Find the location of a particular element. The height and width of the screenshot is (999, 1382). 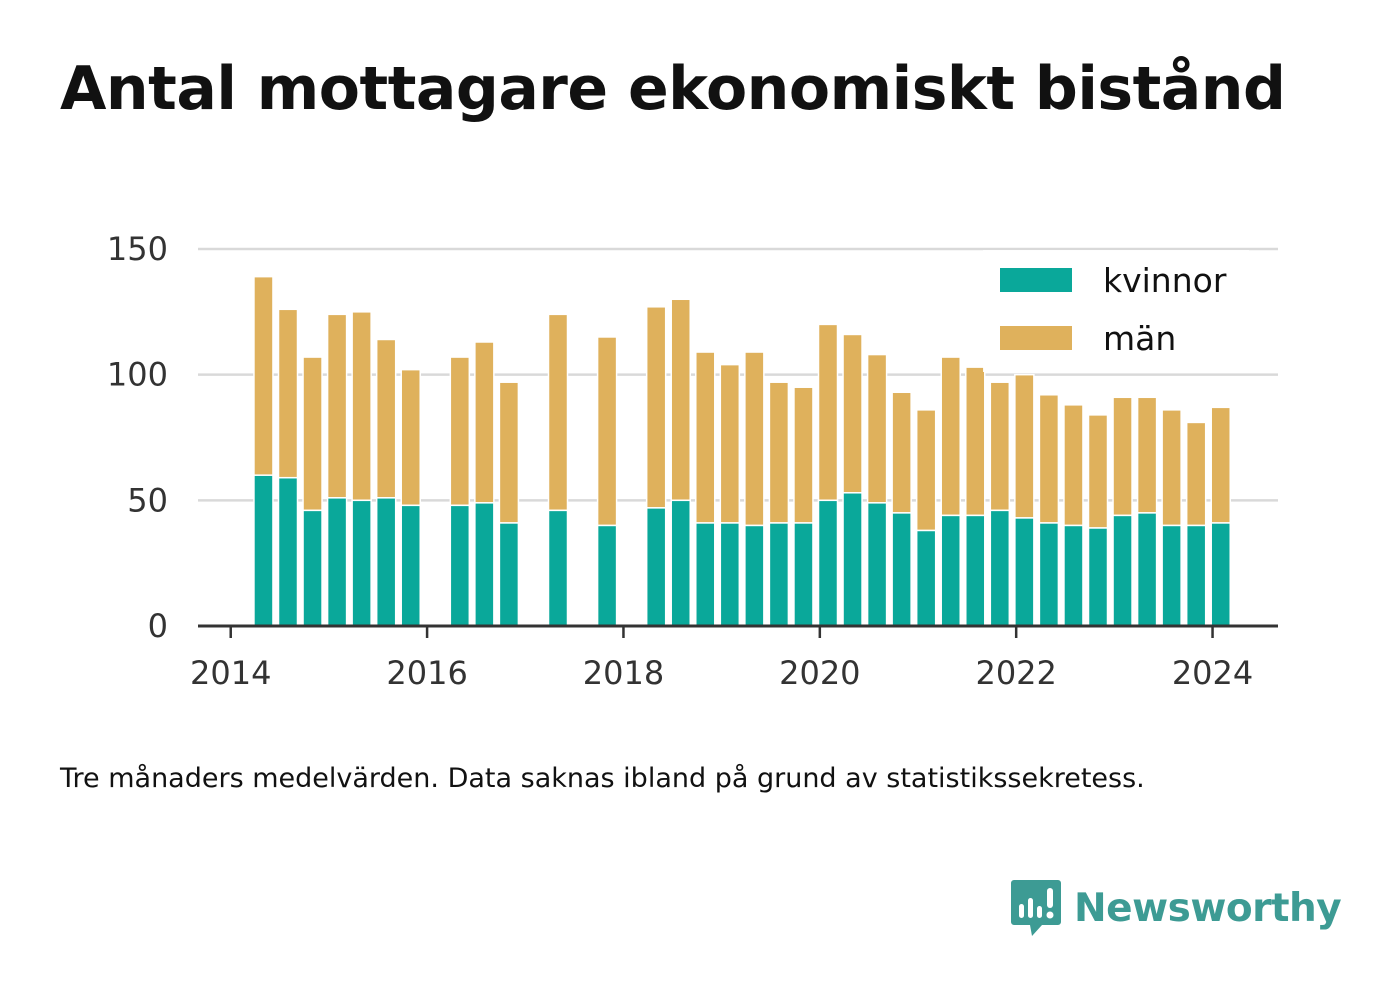

x-tick-label: 2022 is located at coordinates (1015, 673).